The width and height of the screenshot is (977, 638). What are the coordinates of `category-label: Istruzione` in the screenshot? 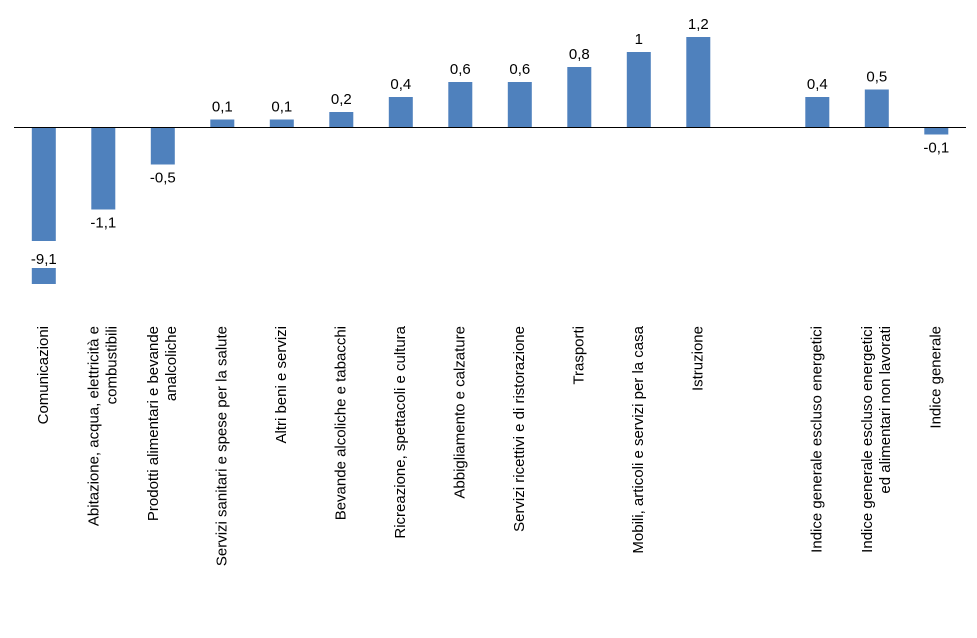 It's located at (697, 358).